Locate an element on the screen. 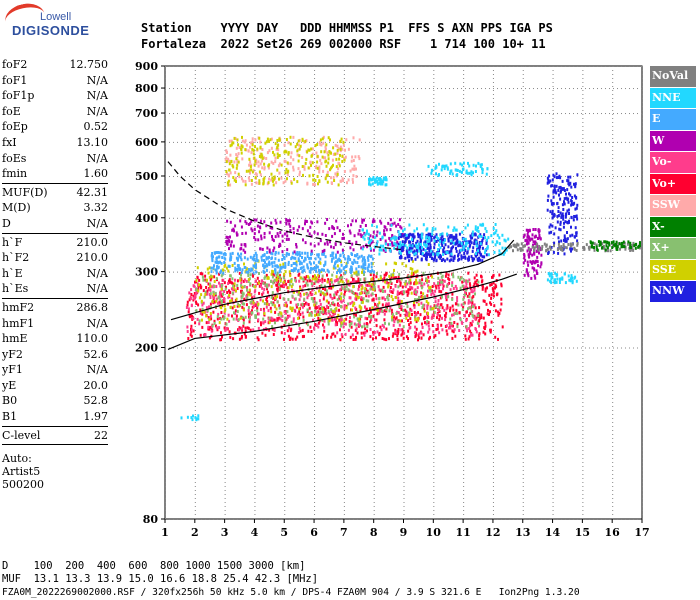 This screenshot has height=600, width=700. param-value: N/A is located at coordinates (97, 289).